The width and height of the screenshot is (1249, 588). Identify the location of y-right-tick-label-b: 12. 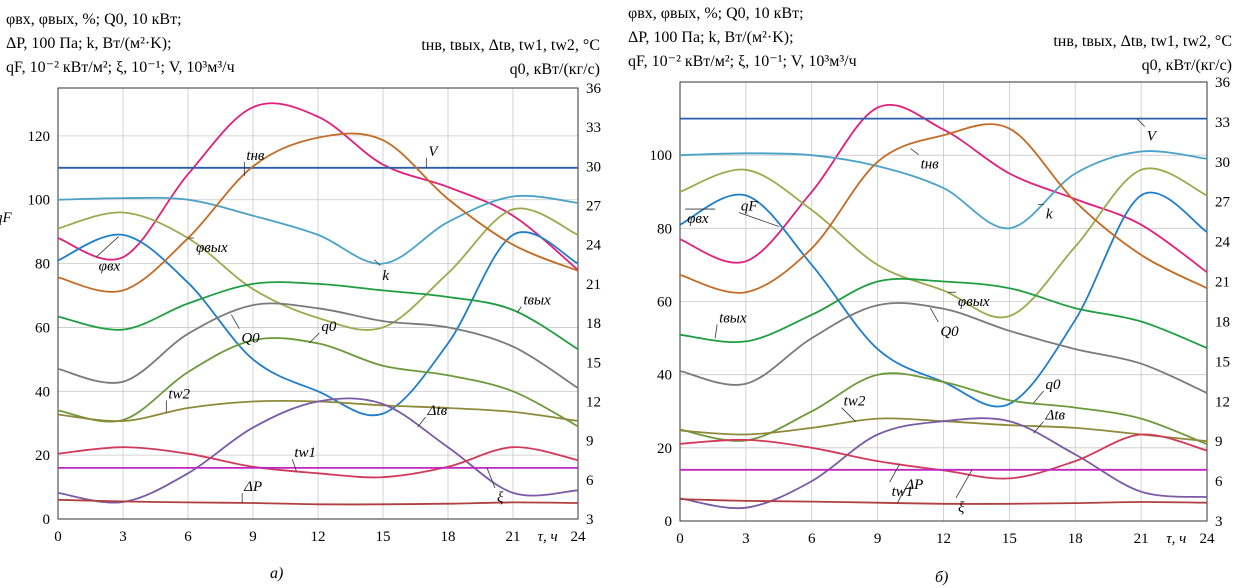
(1222, 402).